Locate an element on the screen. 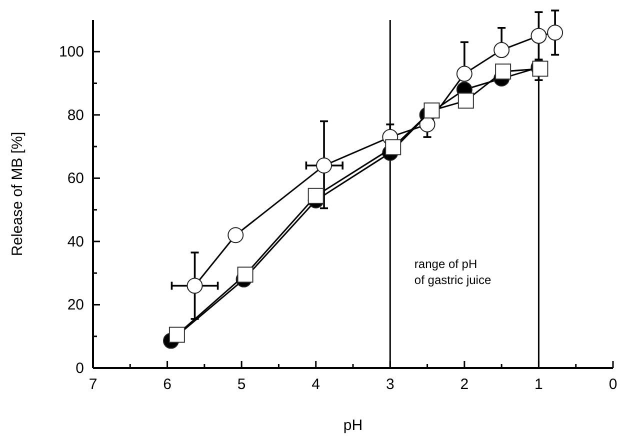 The image size is (621, 437). y-tick-label: 0 is located at coordinates (80, 368).